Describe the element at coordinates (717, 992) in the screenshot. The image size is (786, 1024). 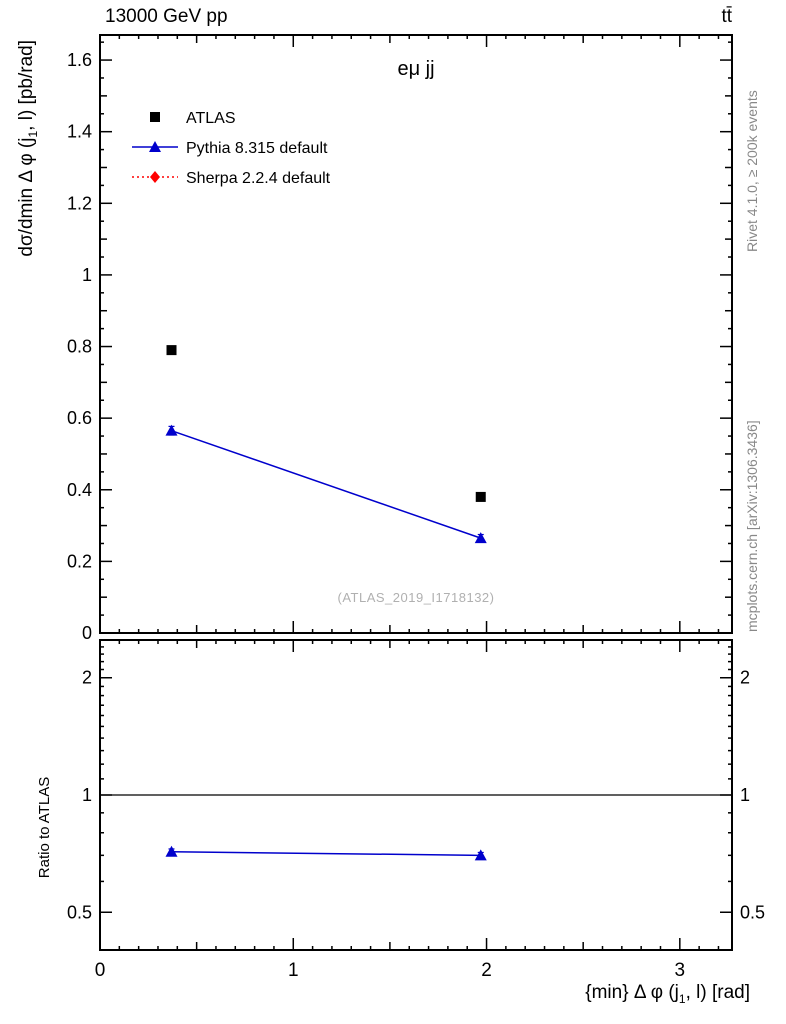
I see `x-axis-label-rest: , l) [rad]` at that location.